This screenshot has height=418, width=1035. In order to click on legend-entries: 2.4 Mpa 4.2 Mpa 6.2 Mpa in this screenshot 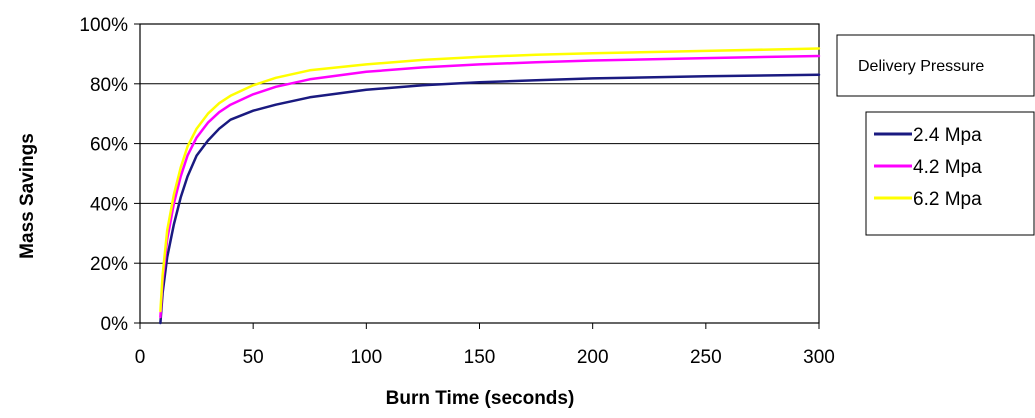, I will do `click(928, 167)`.